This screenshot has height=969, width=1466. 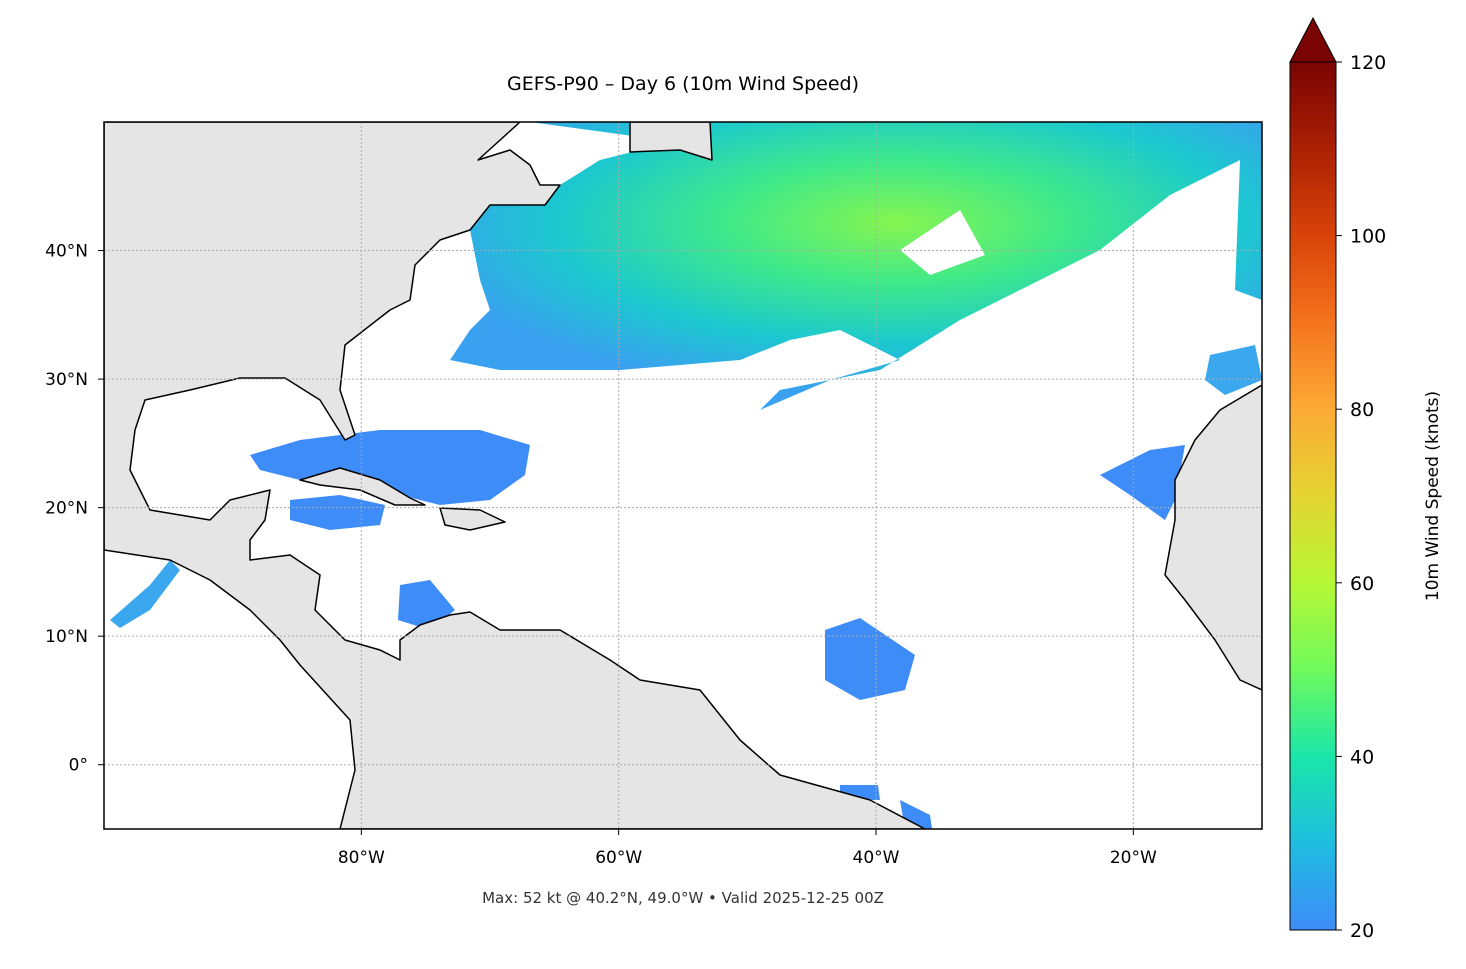 I want to click on colorbar-label: 10m Wind Speed (knots), so click(x=1433, y=496).